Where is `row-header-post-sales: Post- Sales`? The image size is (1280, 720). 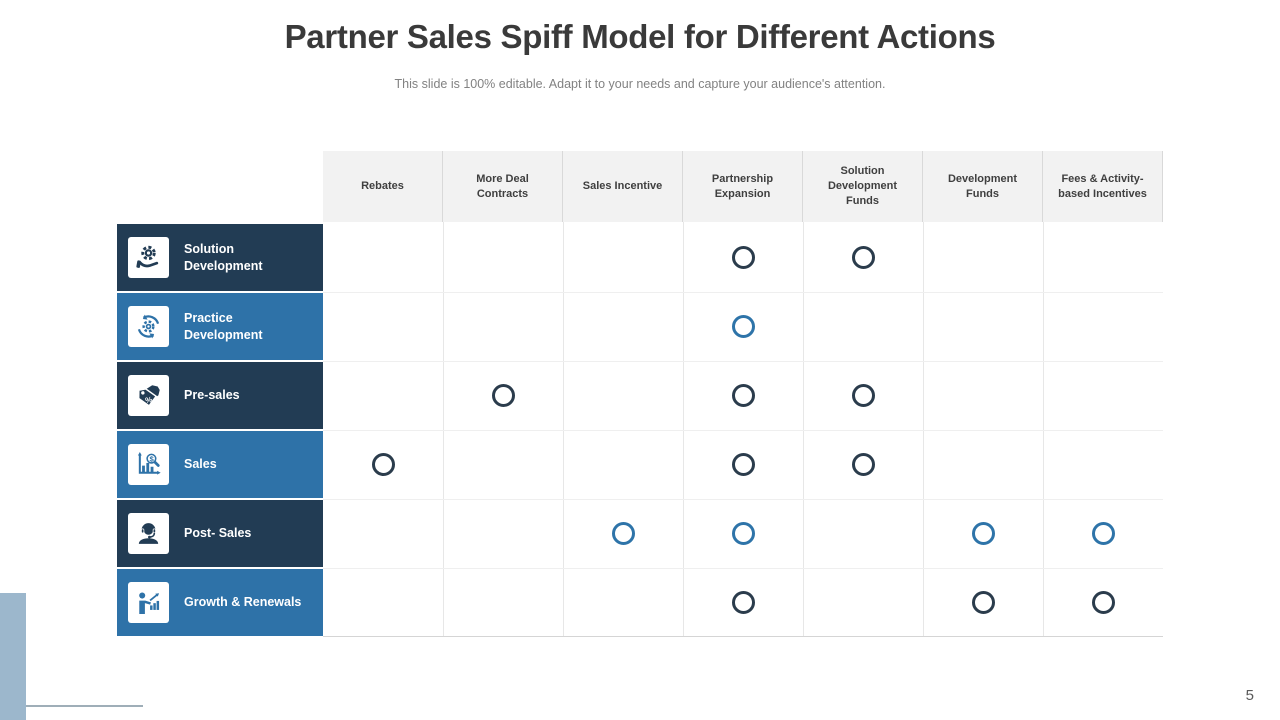
row-header-post-sales: Post- Sales is located at coordinates (220, 533).